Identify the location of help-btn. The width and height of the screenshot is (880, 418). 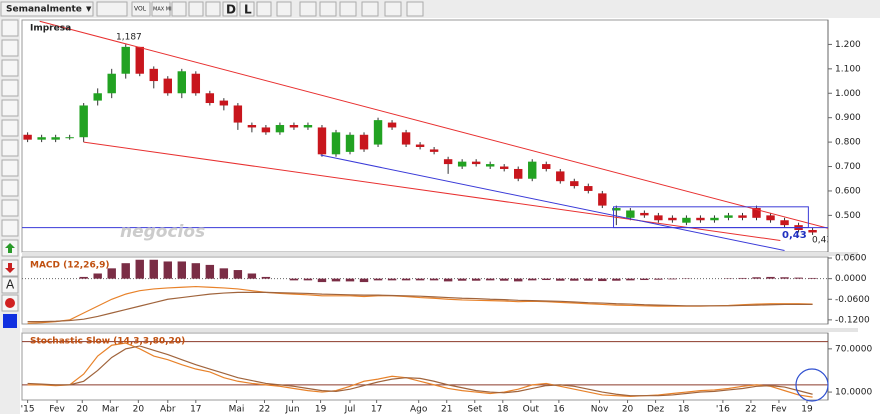
(393, 9).